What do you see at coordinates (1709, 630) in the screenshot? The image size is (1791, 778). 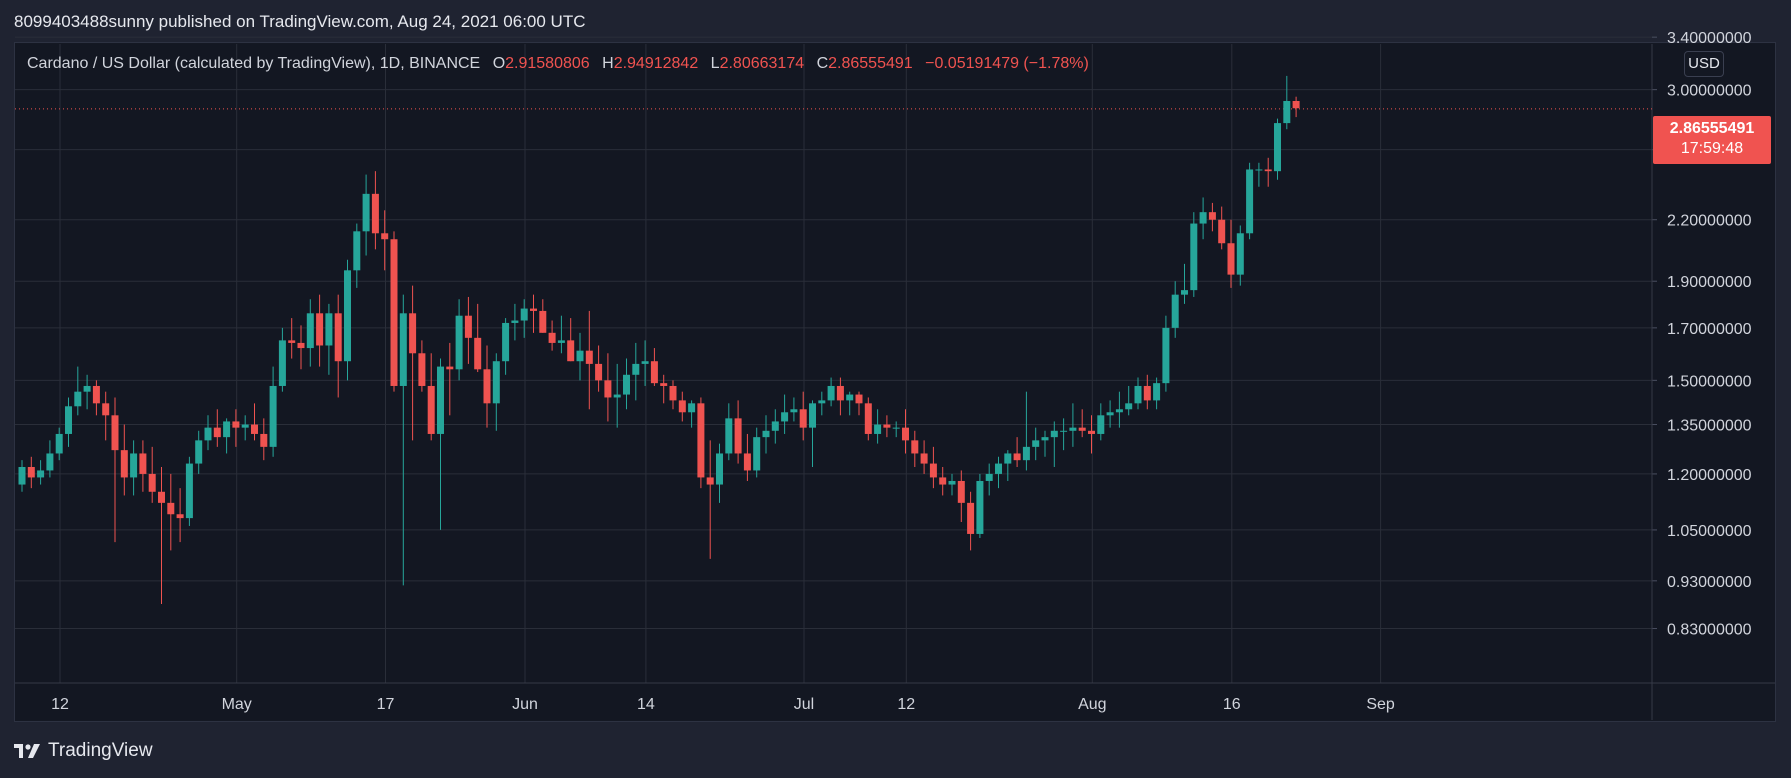 I see `y-tick-label: 0.83000000` at bounding box center [1709, 630].